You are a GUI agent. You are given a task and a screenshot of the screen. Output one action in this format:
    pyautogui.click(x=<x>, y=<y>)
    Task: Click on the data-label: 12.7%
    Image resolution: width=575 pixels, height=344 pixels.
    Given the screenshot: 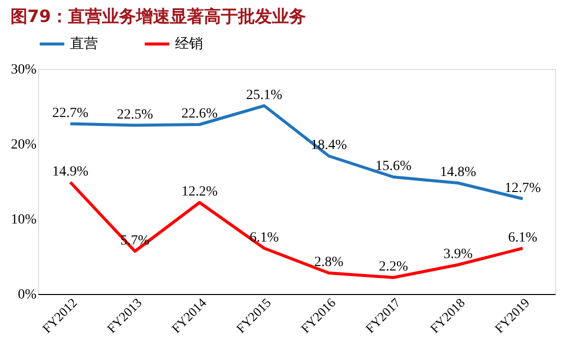 What is the action you would take?
    pyautogui.click(x=523, y=188)
    